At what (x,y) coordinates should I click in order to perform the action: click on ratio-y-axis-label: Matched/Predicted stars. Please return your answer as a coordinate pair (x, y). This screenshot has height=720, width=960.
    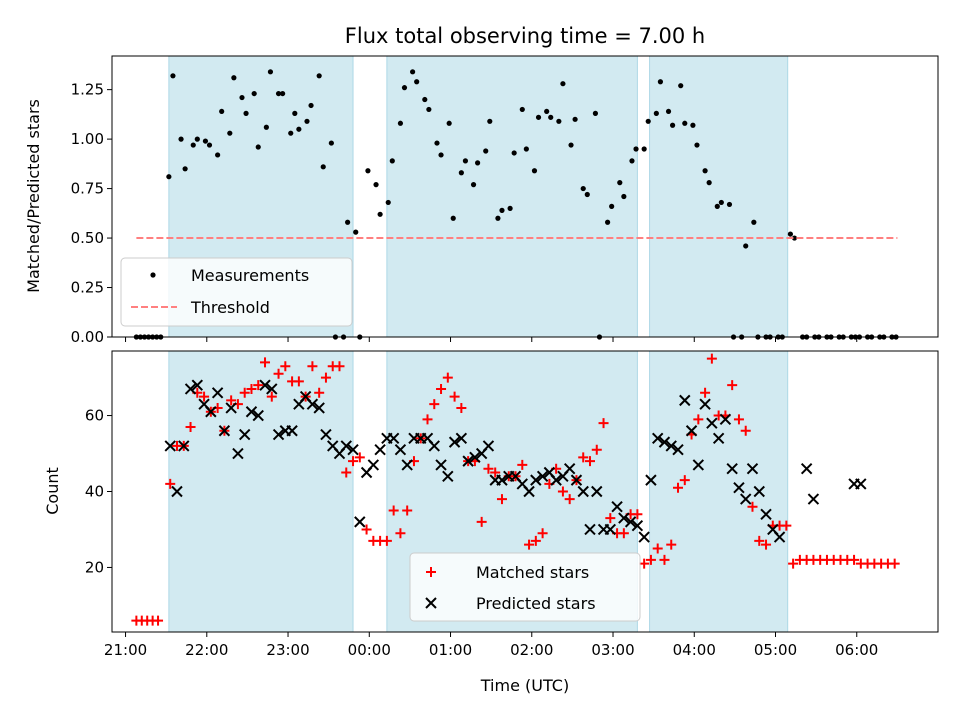
    Looking at the image, I should click on (33, 196).